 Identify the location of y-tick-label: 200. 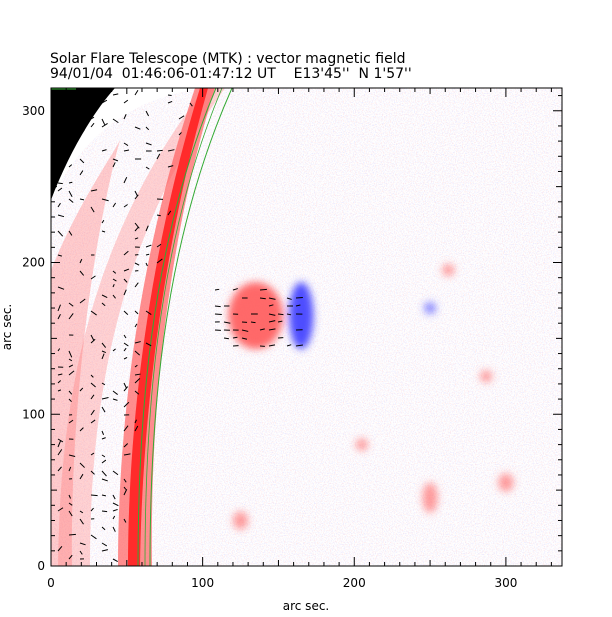
(33, 263).